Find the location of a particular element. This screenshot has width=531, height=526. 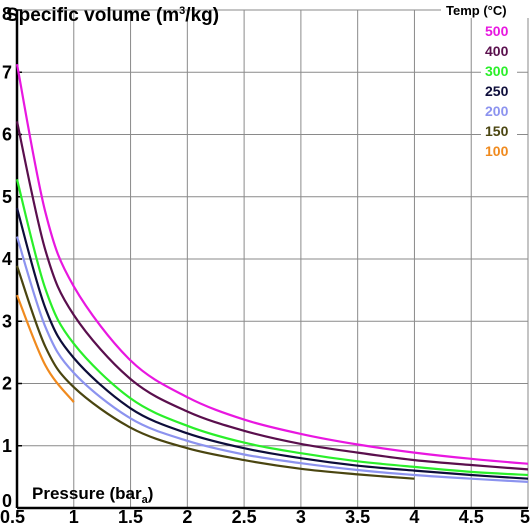

legend-title: Temp (°C) is located at coordinates (476, 10).